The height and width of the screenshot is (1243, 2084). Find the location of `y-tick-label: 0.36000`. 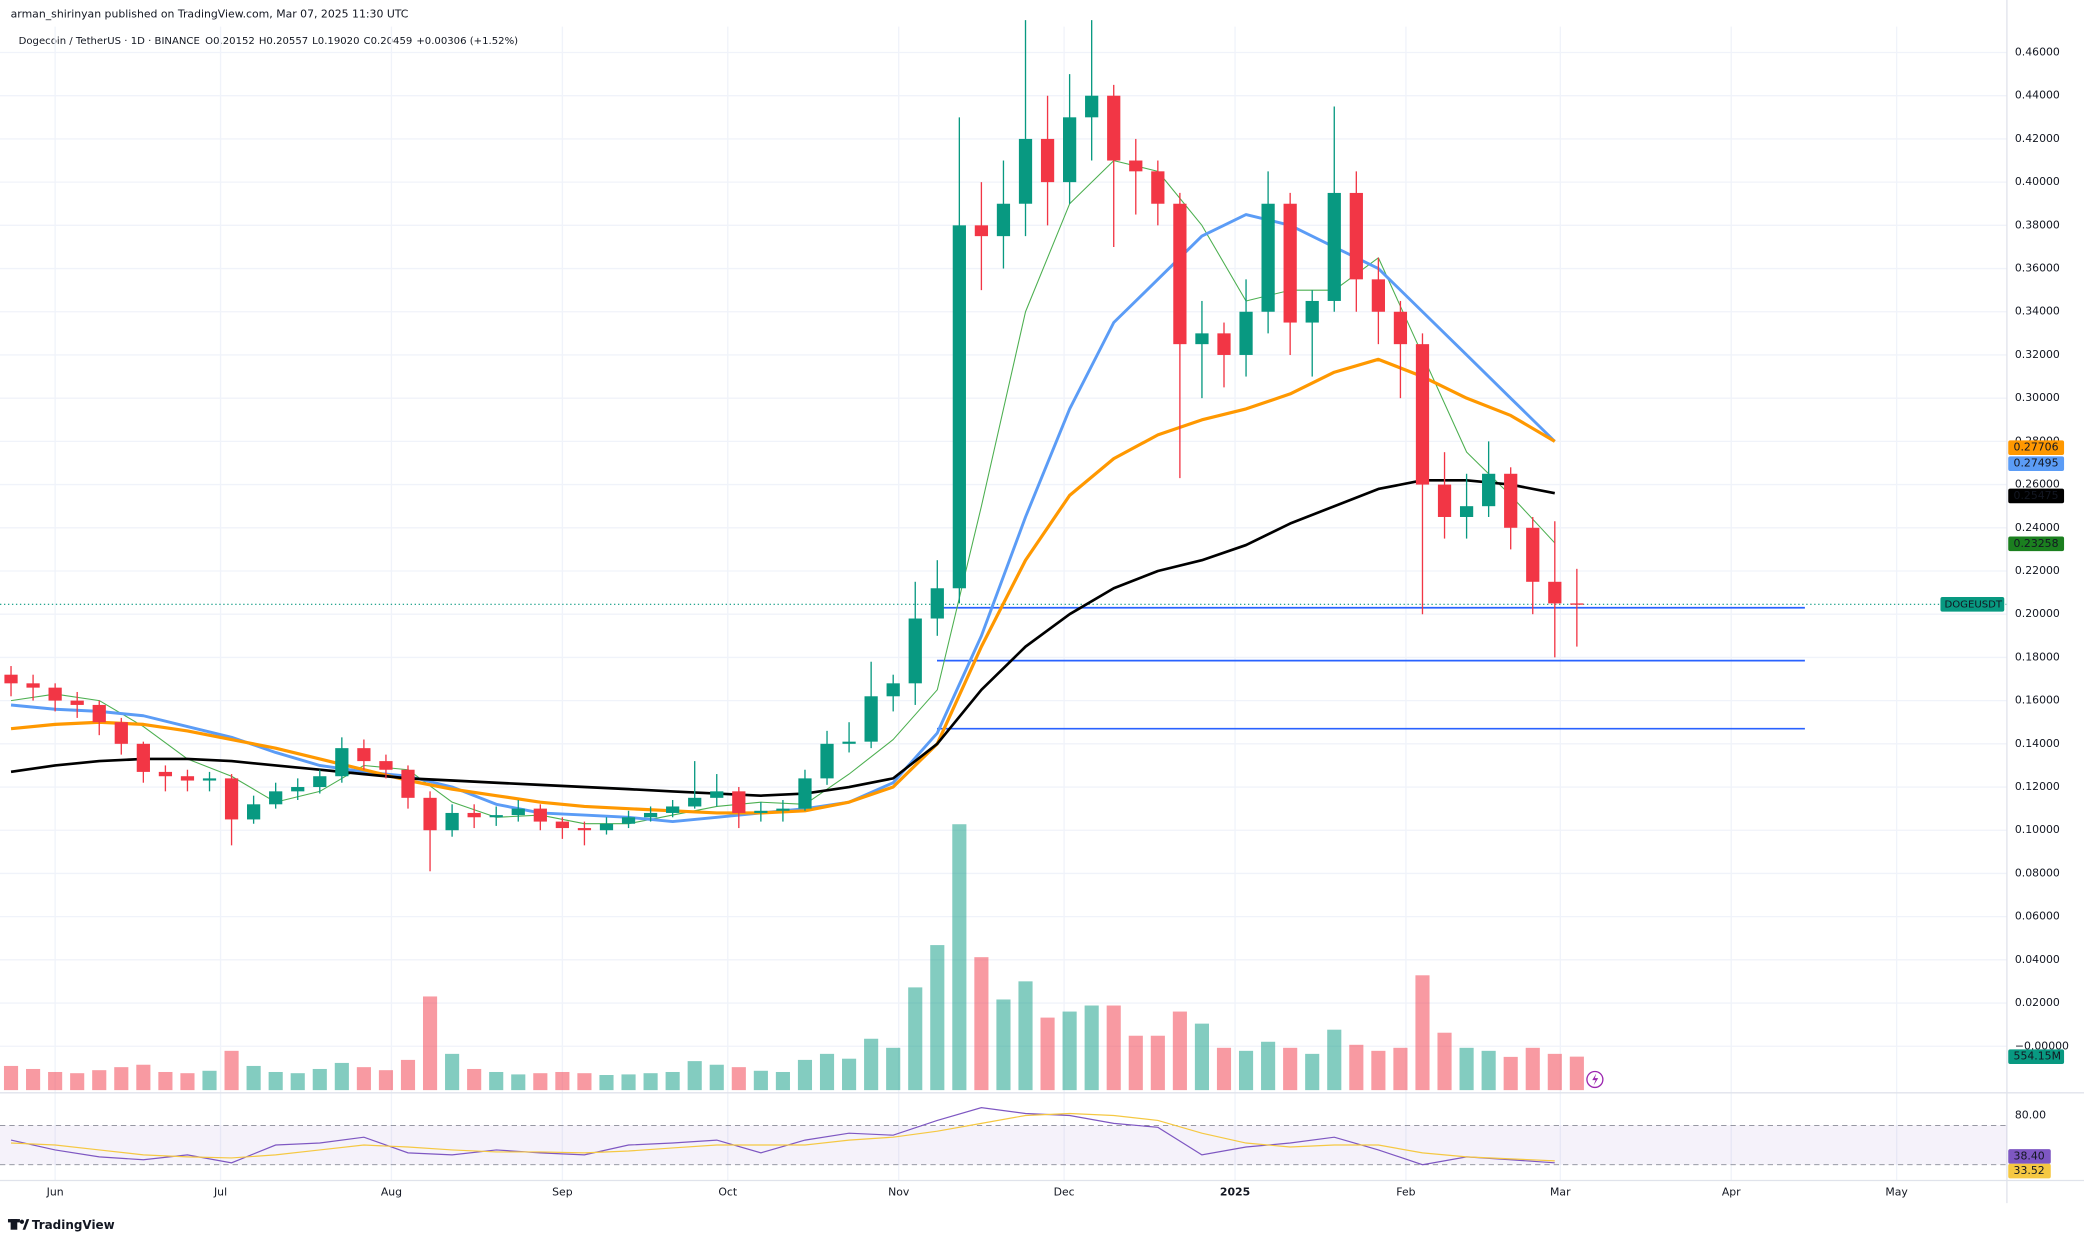

y-tick-label: 0.36000 is located at coordinates (2037, 268).